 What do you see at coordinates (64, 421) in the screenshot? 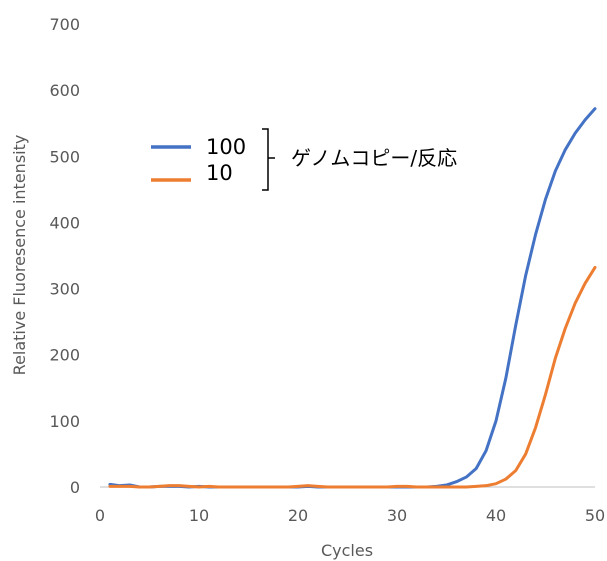
I see `y-tick-label: 100` at bounding box center [64, 421].